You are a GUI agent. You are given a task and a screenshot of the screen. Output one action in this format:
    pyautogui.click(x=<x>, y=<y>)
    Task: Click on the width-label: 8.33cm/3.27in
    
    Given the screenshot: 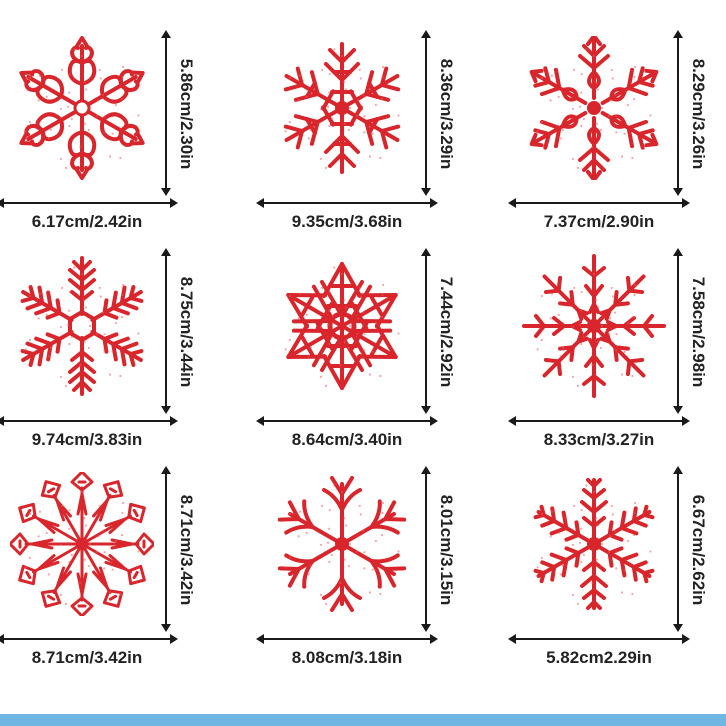 What is the action you would take?
    pyautogui.click(x=599, y=439)
    